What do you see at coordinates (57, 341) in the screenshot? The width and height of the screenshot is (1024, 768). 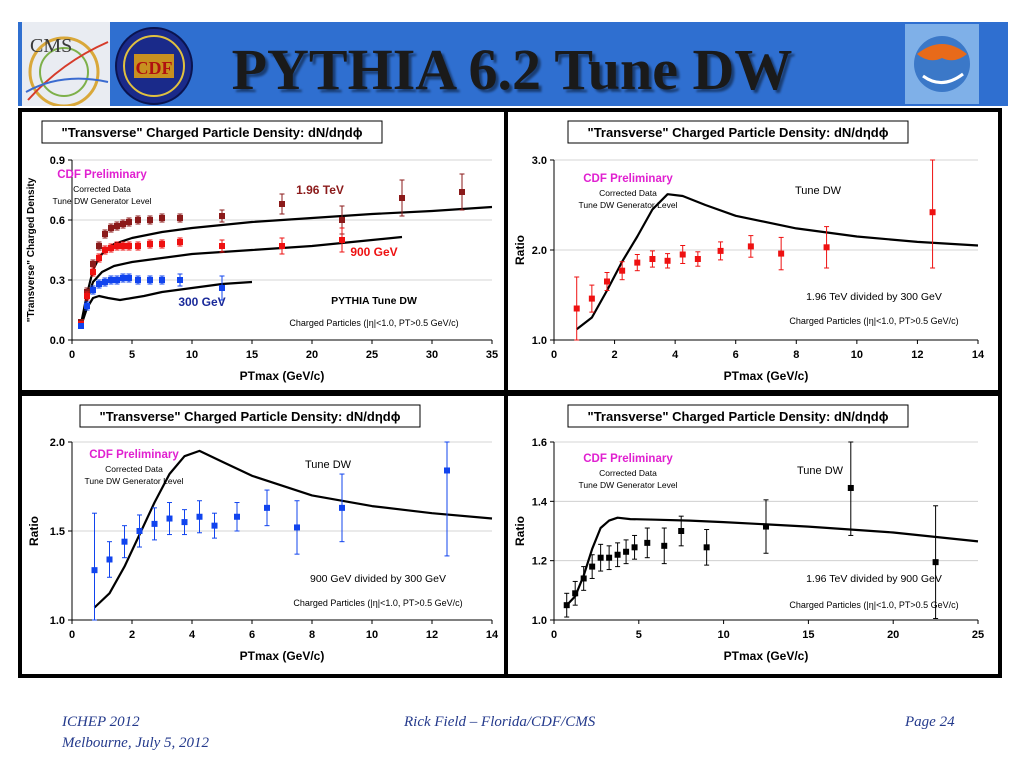 I see `y-tick-label: 0.0` at bounding box center [57, 341].